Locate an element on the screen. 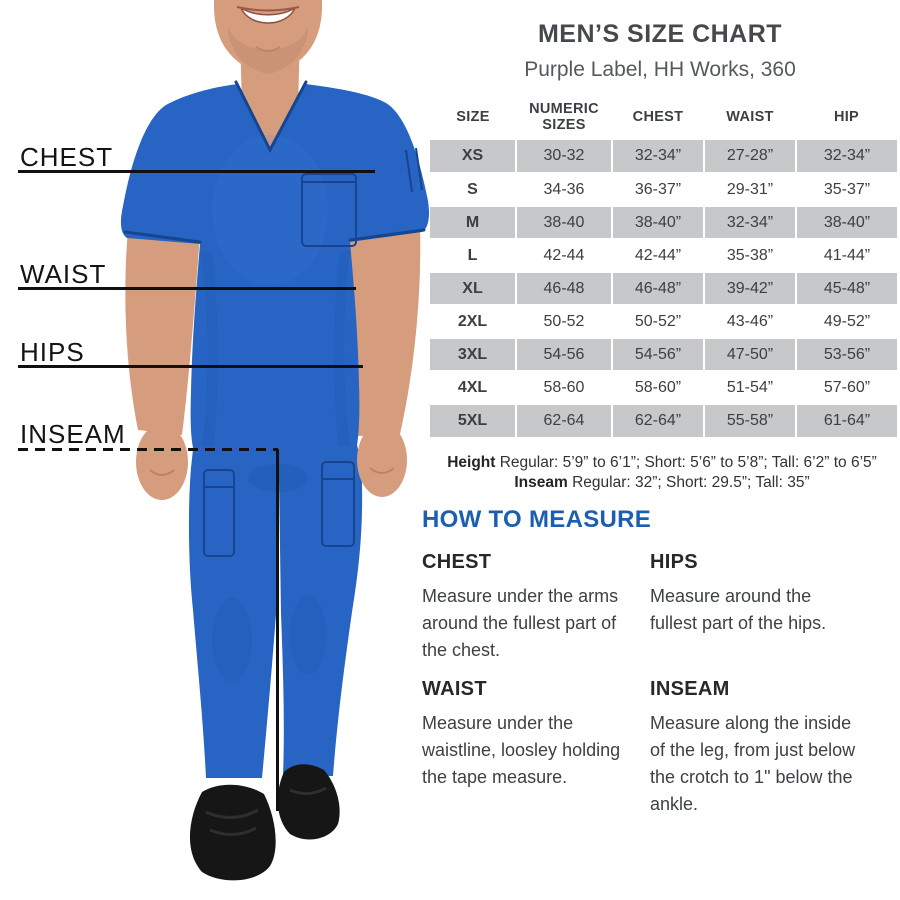 The width and height of the screenshot is (900, 900). value-cell: 46-48 is located at coordinates (563, 288).